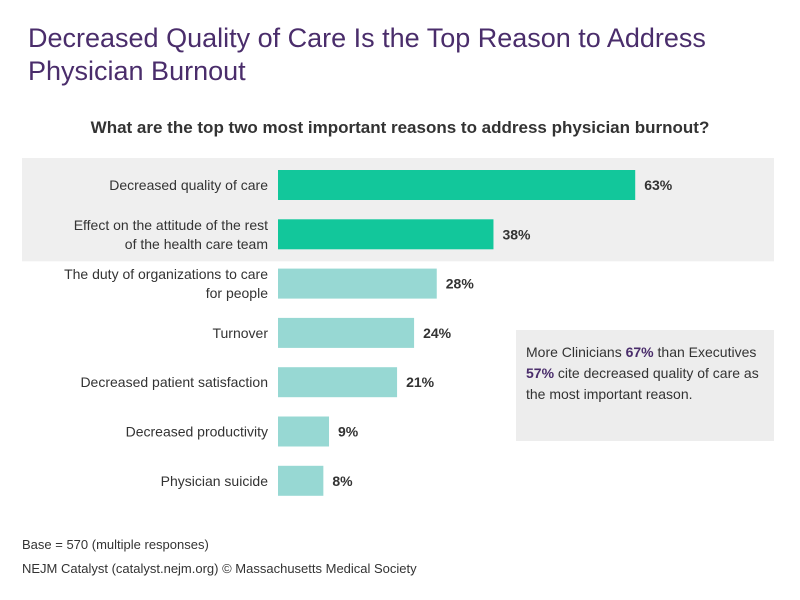  What do you see at coordinates (437, 333) in the screenshot?
I see `value-label: 24%` at bounding box center [437, 333].